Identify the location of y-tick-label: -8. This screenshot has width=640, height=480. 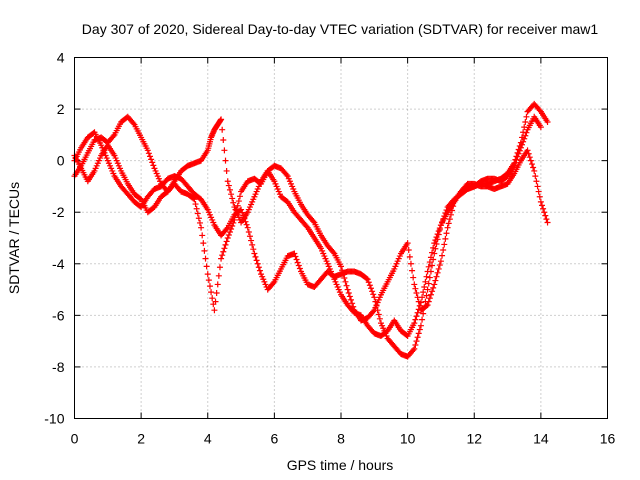
(58, 367).